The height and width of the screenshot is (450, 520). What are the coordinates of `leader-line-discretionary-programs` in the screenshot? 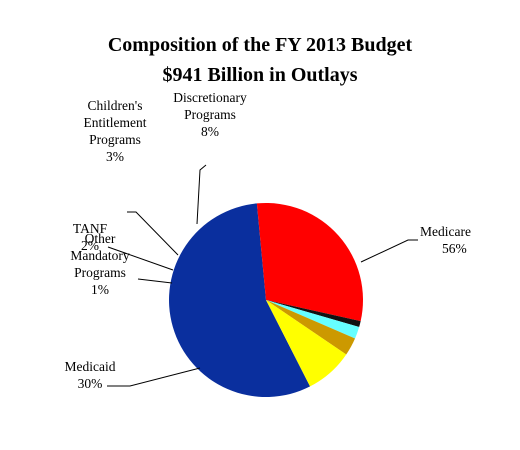 It's located at (201, 194).